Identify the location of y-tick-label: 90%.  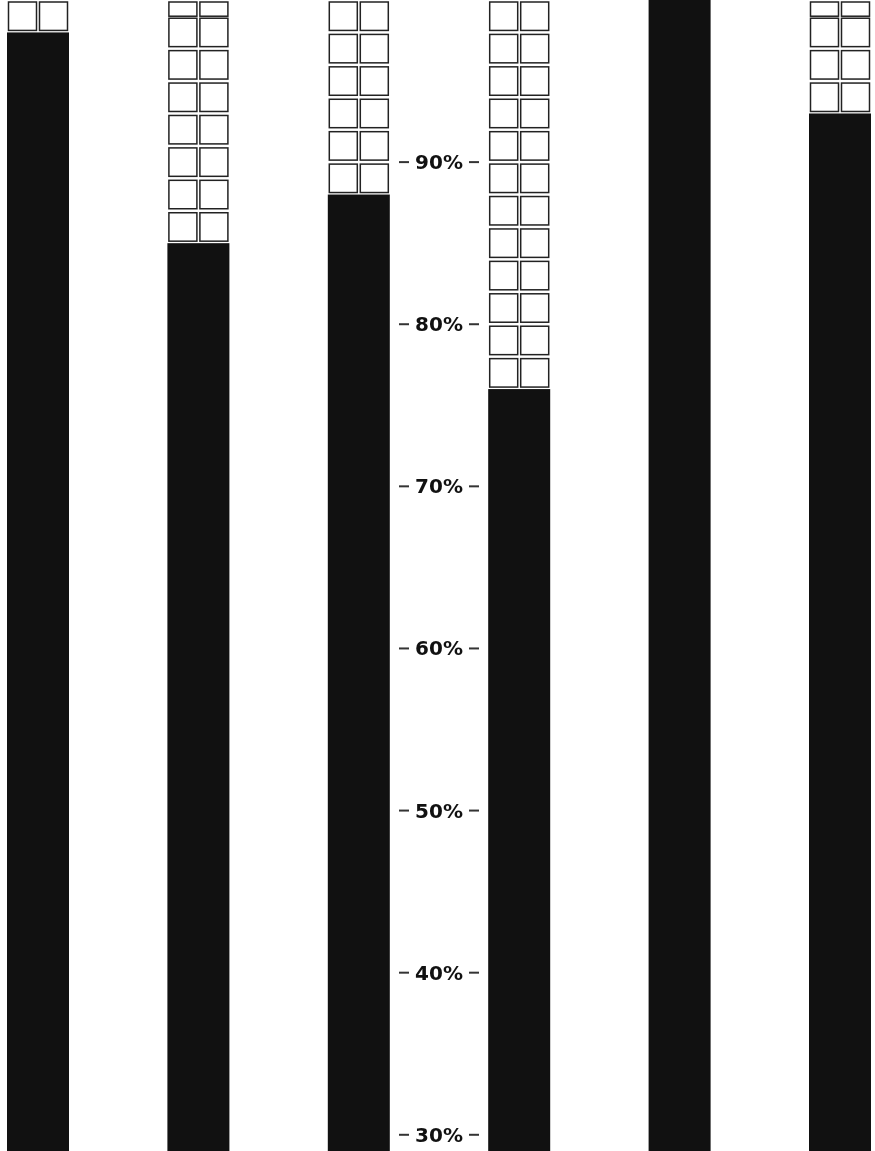
(439, 162).